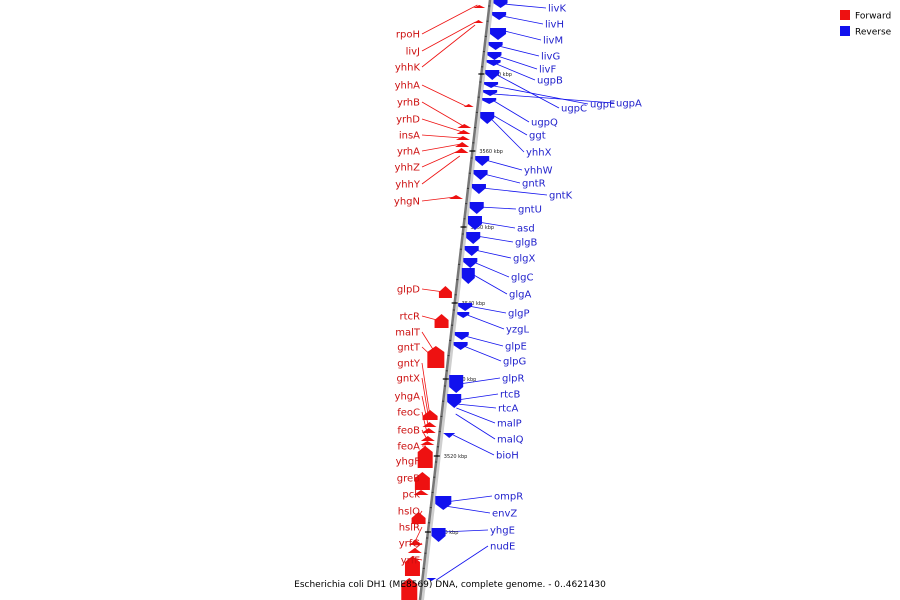 The width and height of the screenshot is (900, 600). What do you see at coordinates (557, 9) in the screenshot?
I see `reverse-gene-label: livK` at bounding box center [557, 9].